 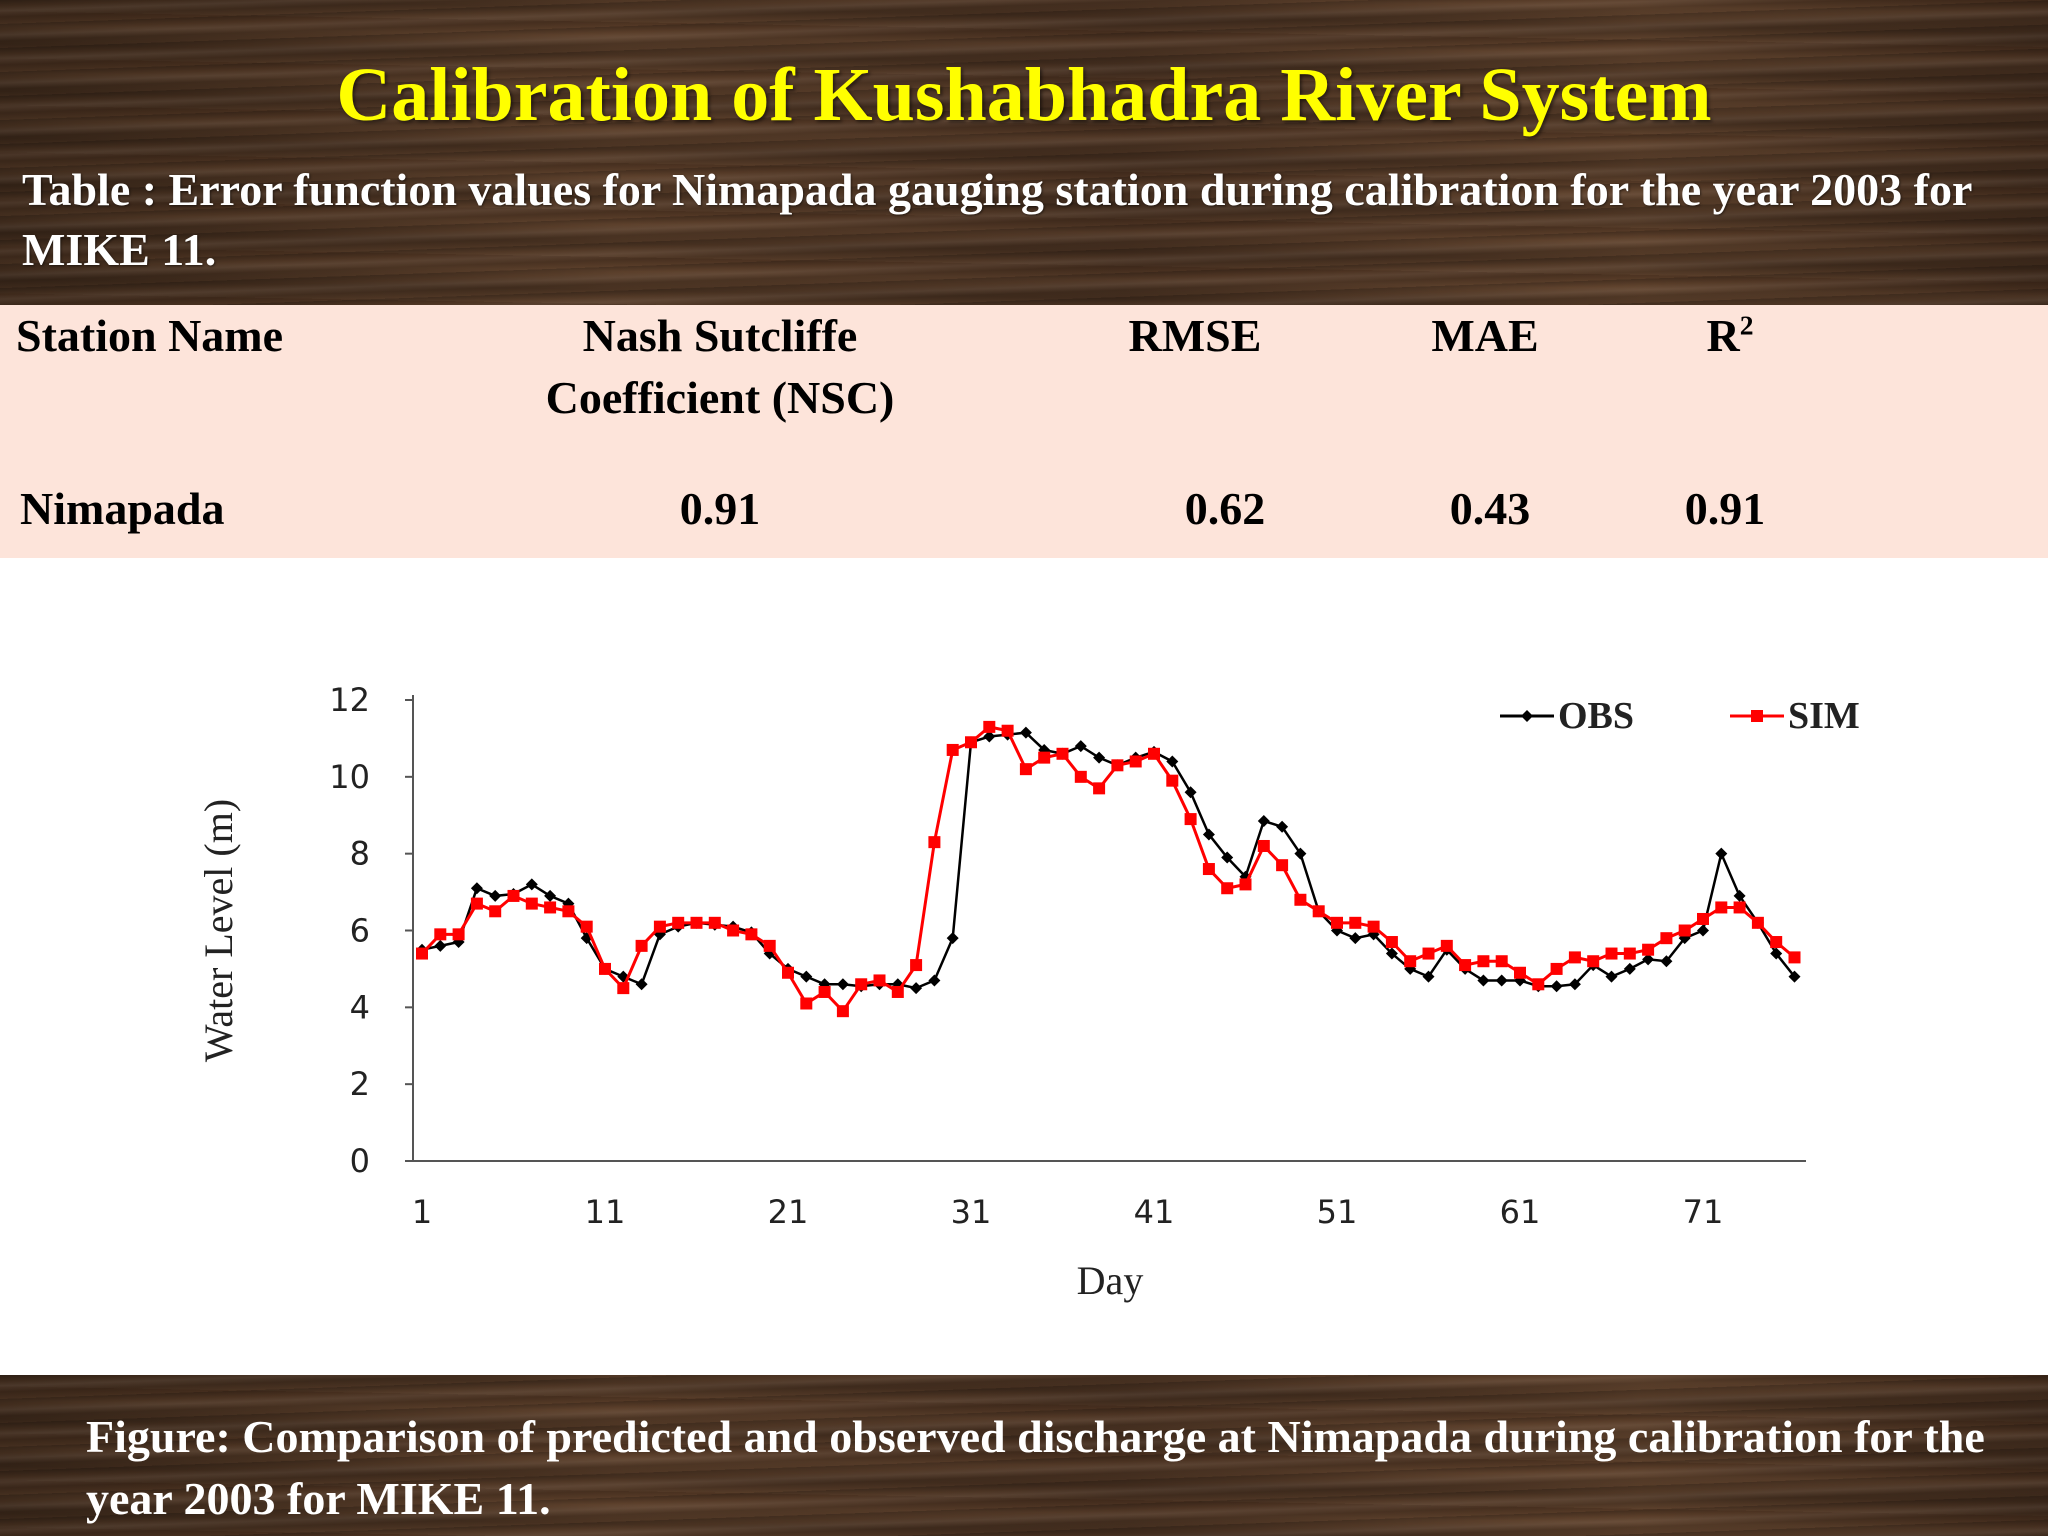 What do you see at coordinates (1723, 335) in the screenshot?
I see `header-r-squared-base: R` at bounding box center [1723, 335].